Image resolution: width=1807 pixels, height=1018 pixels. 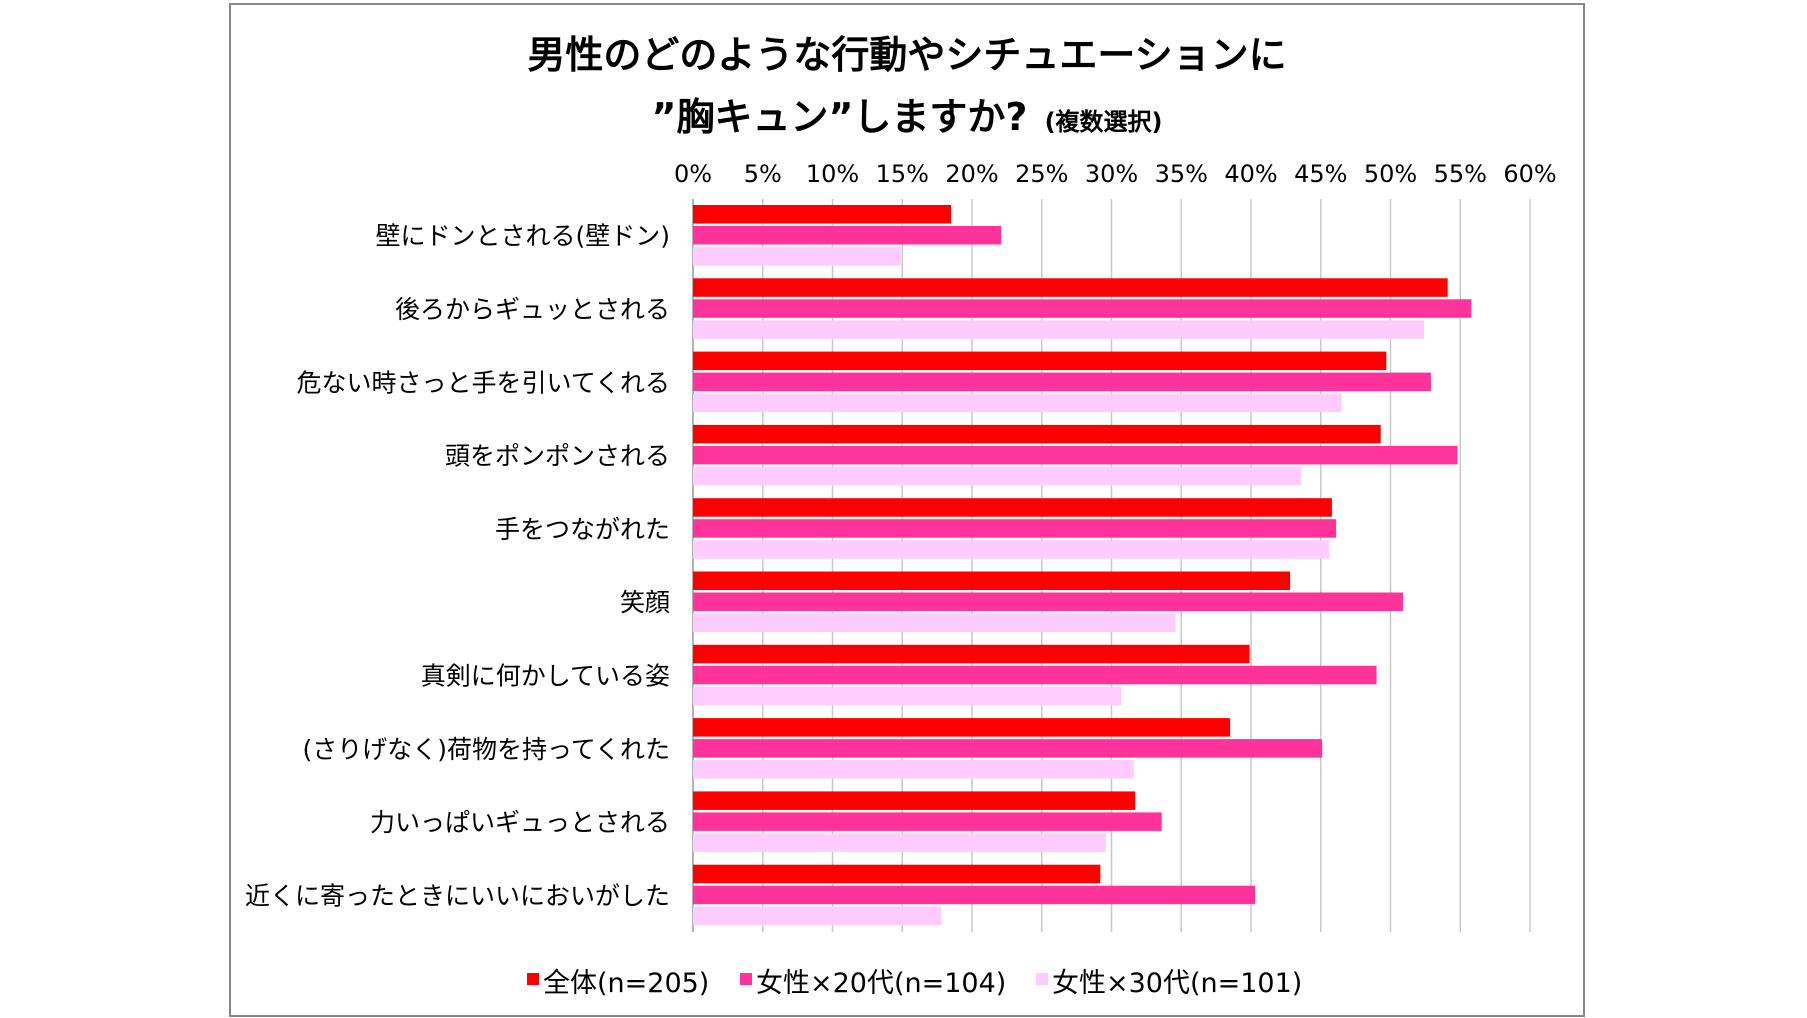 What do you see at coordinates (457, 895) in the screenshot?
I see `category-label: 近くに寄ったときにいいにおいがした` at bounding box center [457, 895].